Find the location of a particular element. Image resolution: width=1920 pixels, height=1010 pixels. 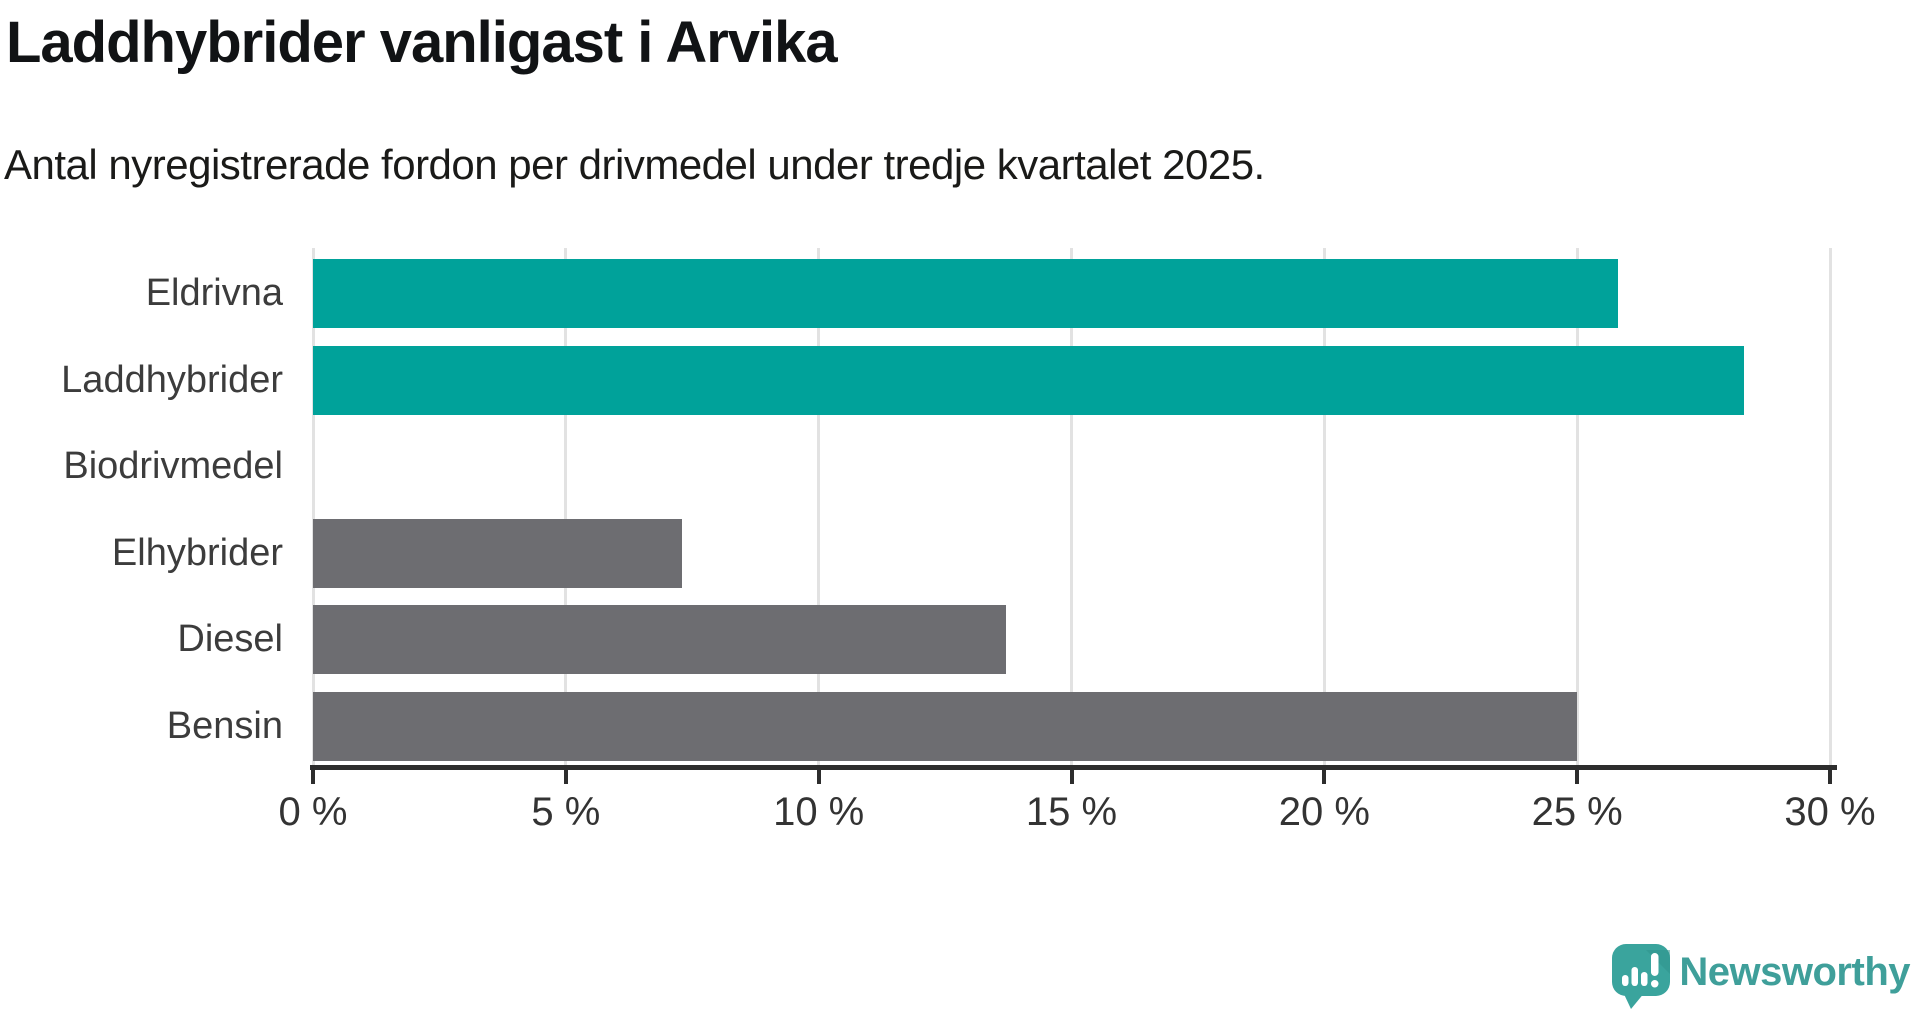

brand-footer: Newsworthy is located at coordinates (1761, 977).